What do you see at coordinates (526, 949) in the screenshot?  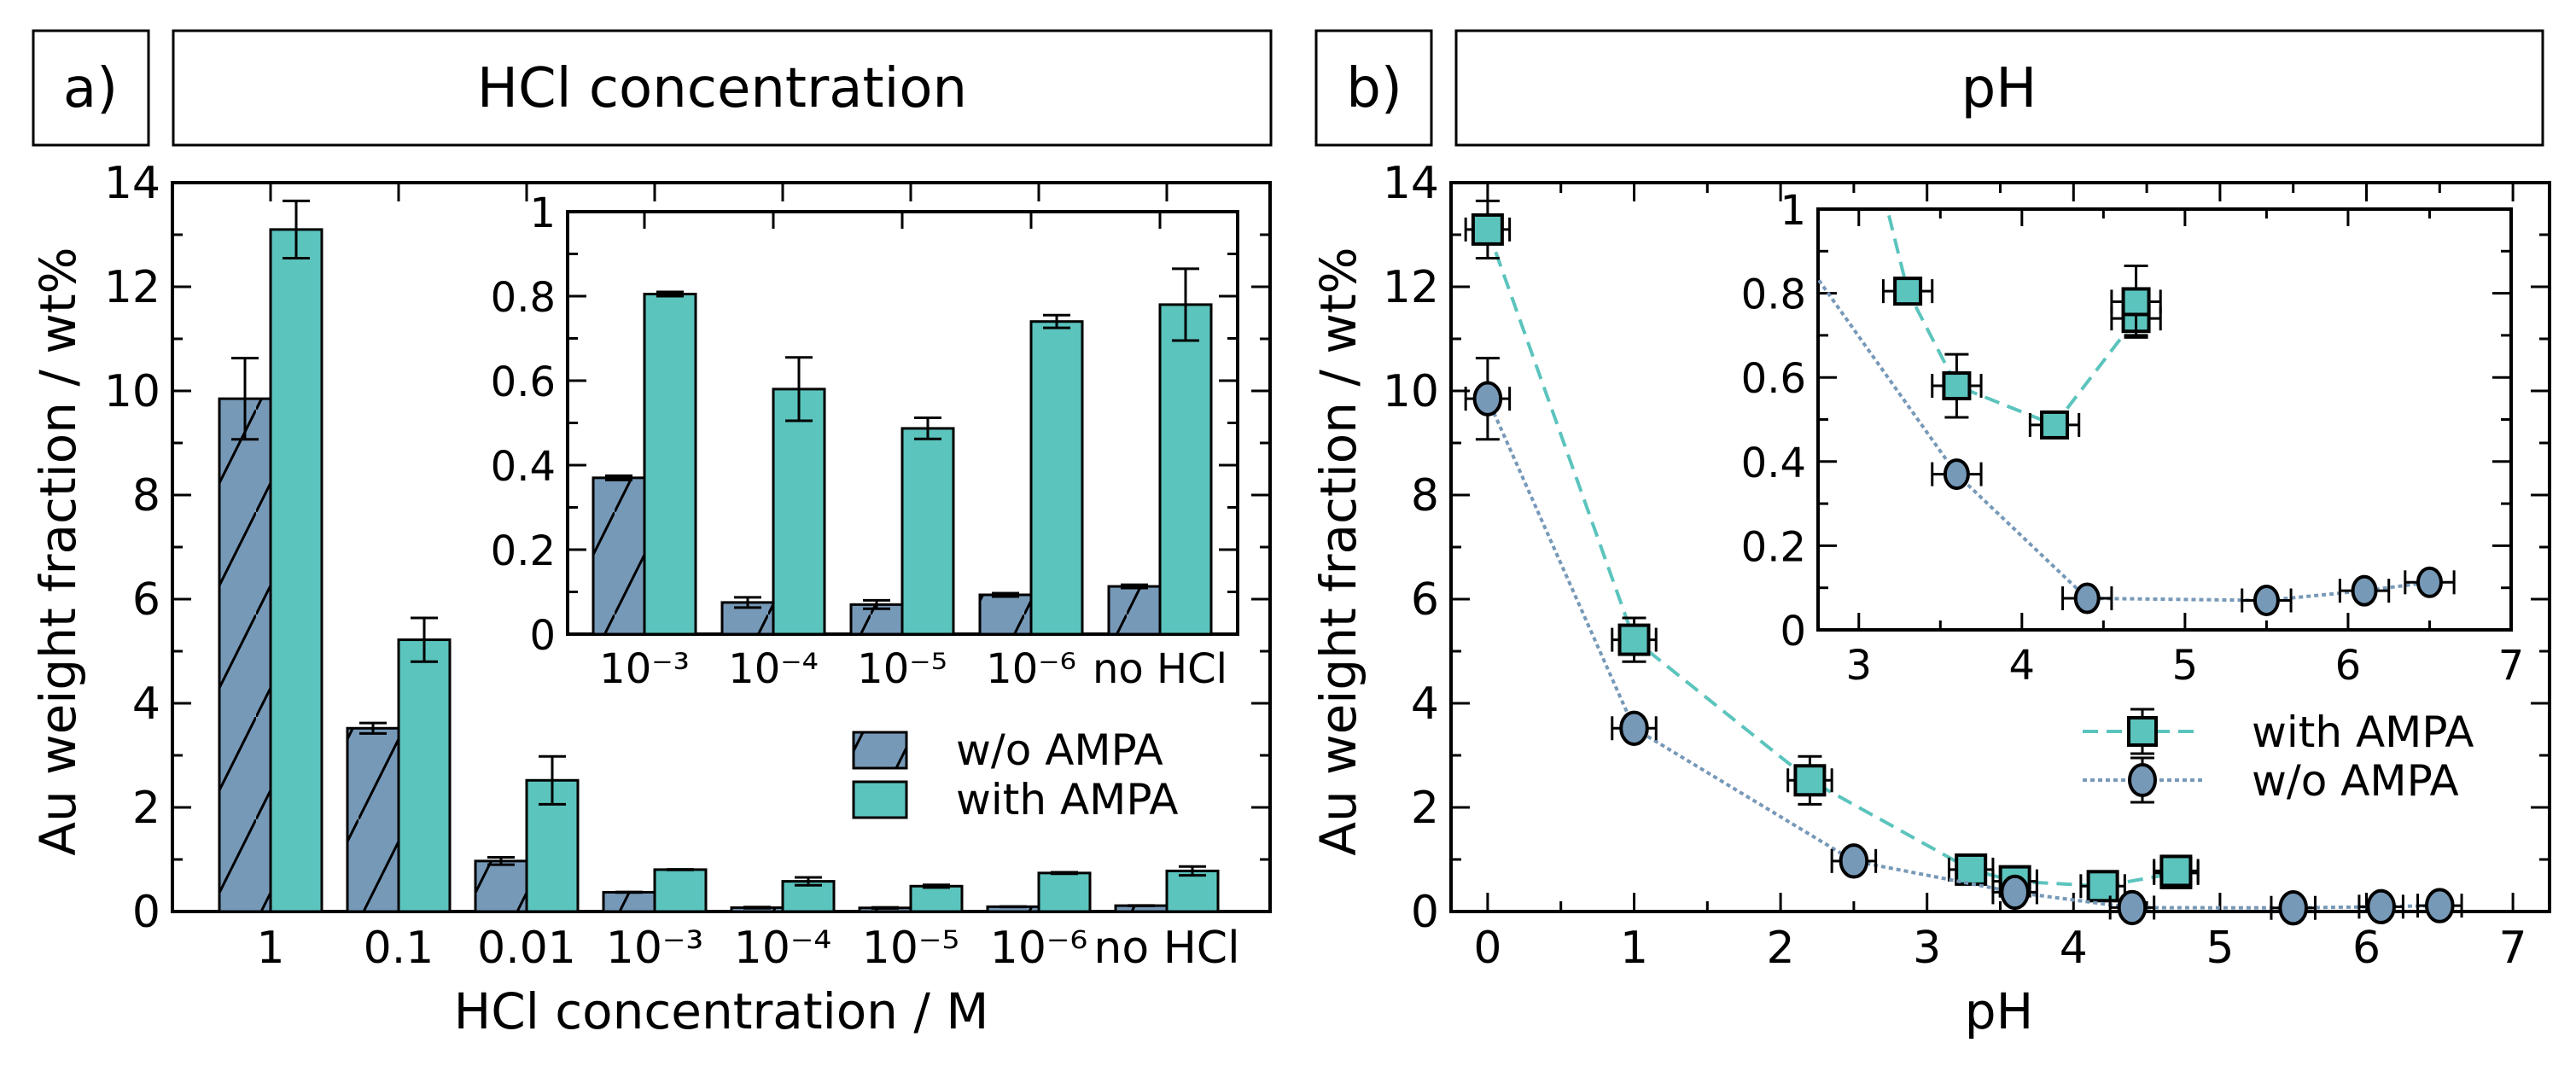 I see `panel-a-x-tick-label: 0.01` at bounding box center [526, 949].